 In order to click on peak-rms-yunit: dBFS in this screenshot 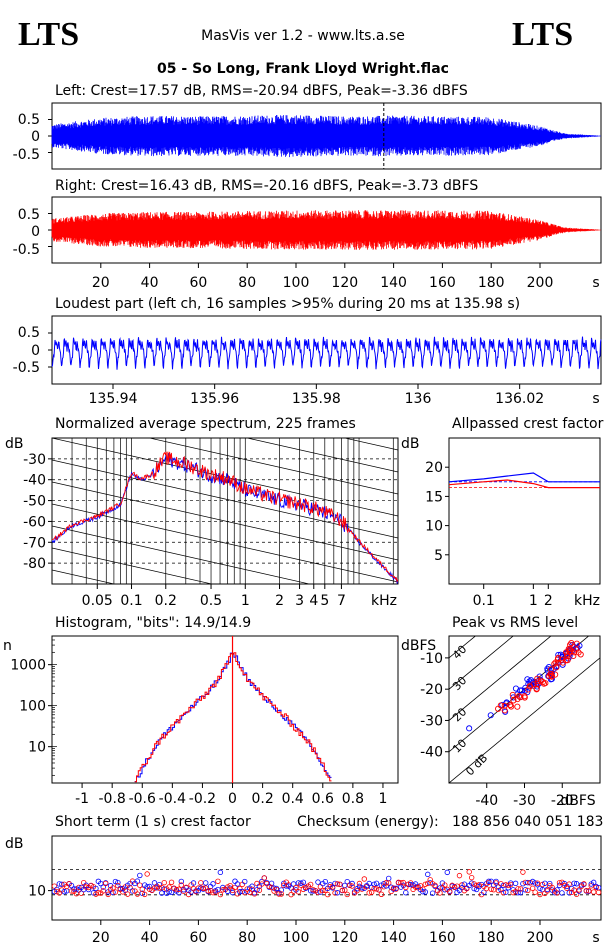, I will do `click(418, 646)`.